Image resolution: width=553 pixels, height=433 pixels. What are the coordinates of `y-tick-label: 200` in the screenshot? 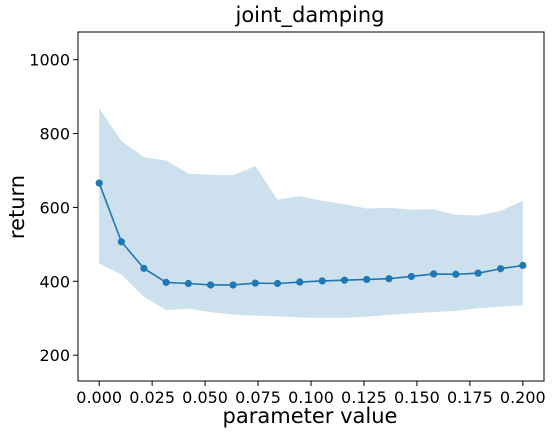 It's located at (54, 355).